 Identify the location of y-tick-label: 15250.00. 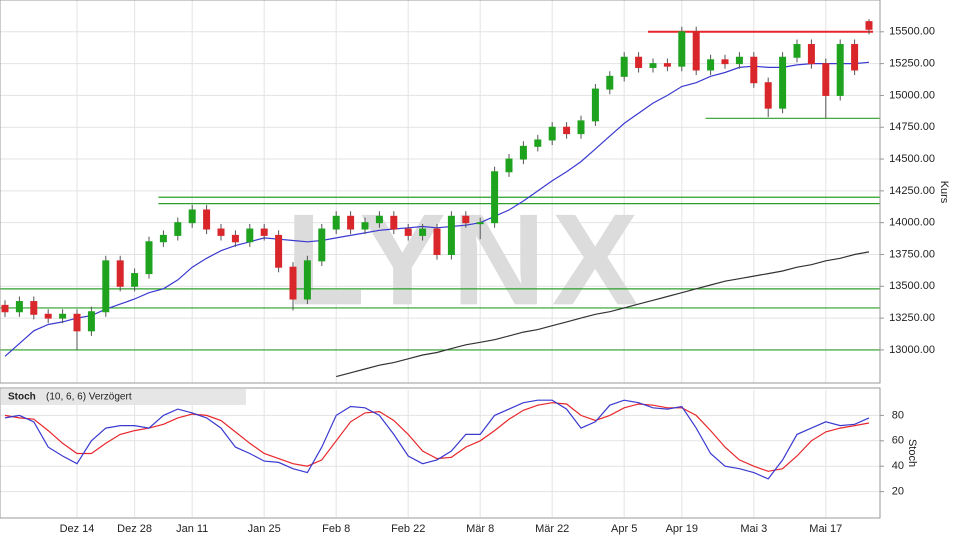
(912, 64).